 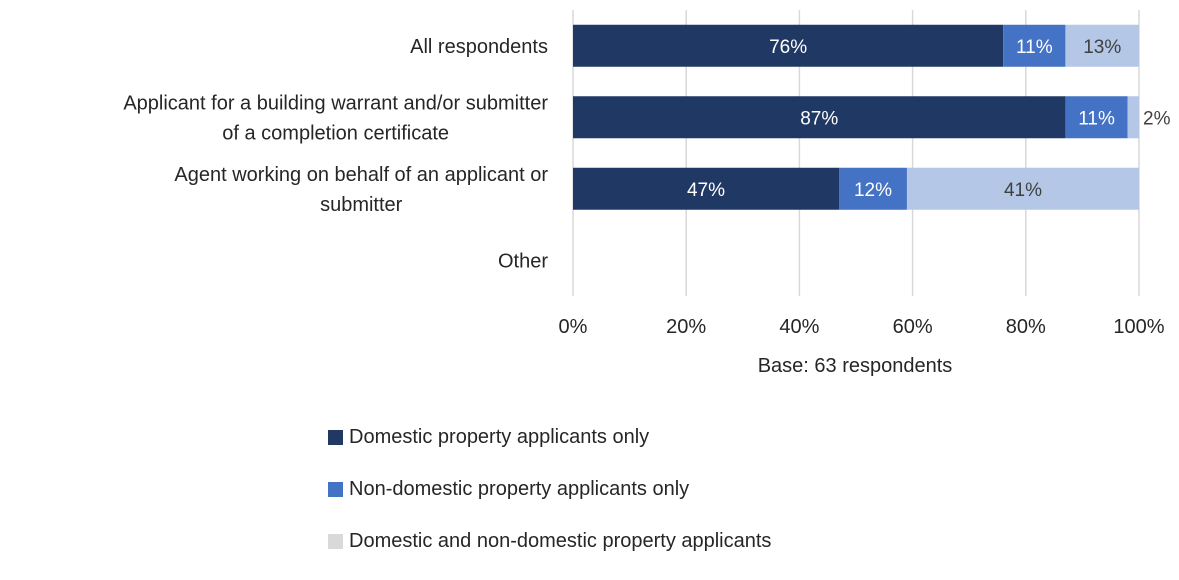 I want to click on legend-item-non-domestic: Non-domestic property applicants only, so click(x=549, y=489).